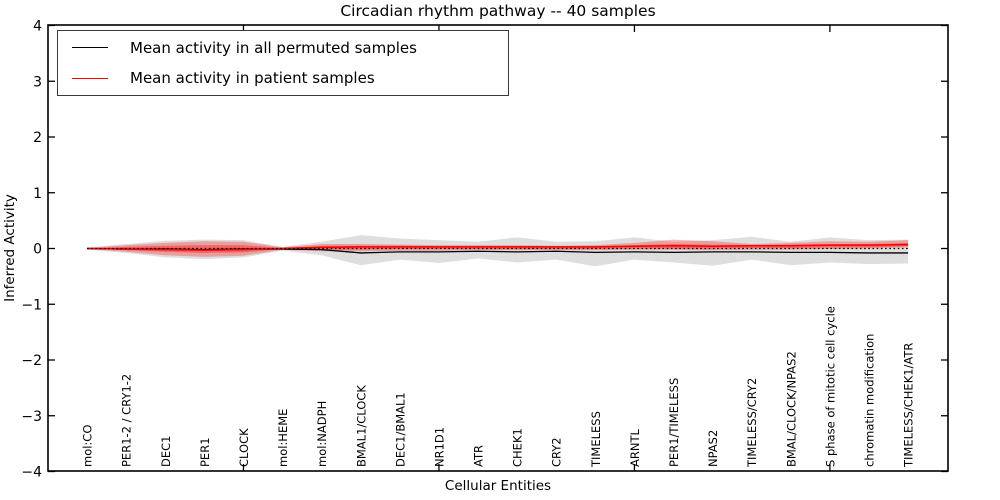 This screenshot has width=1000, height=500. I want to click on category-label: PER1, so click(205, 452).